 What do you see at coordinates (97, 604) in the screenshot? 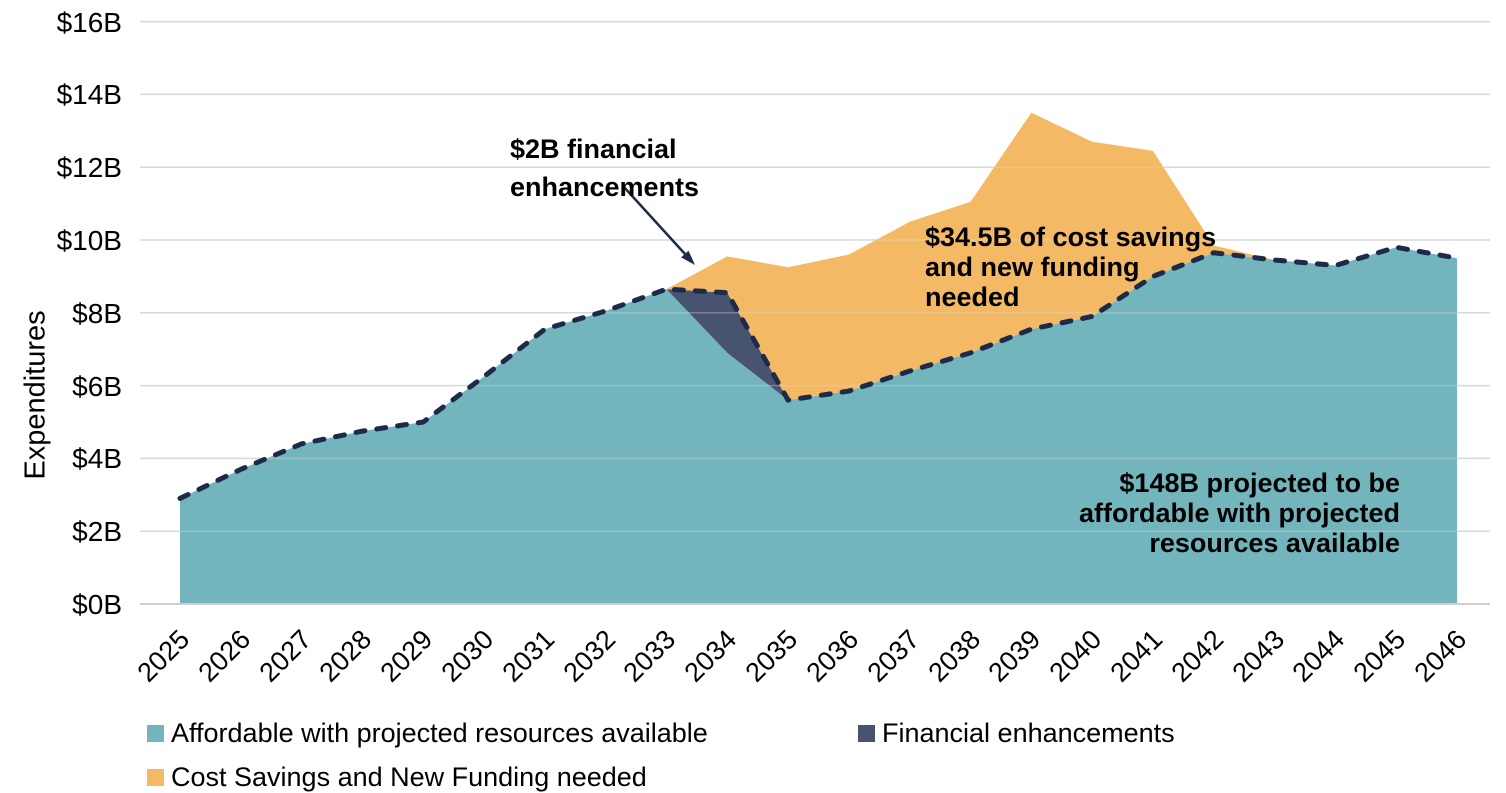
I see `y-tick-label: $0B` at bounding box center [97, 604].